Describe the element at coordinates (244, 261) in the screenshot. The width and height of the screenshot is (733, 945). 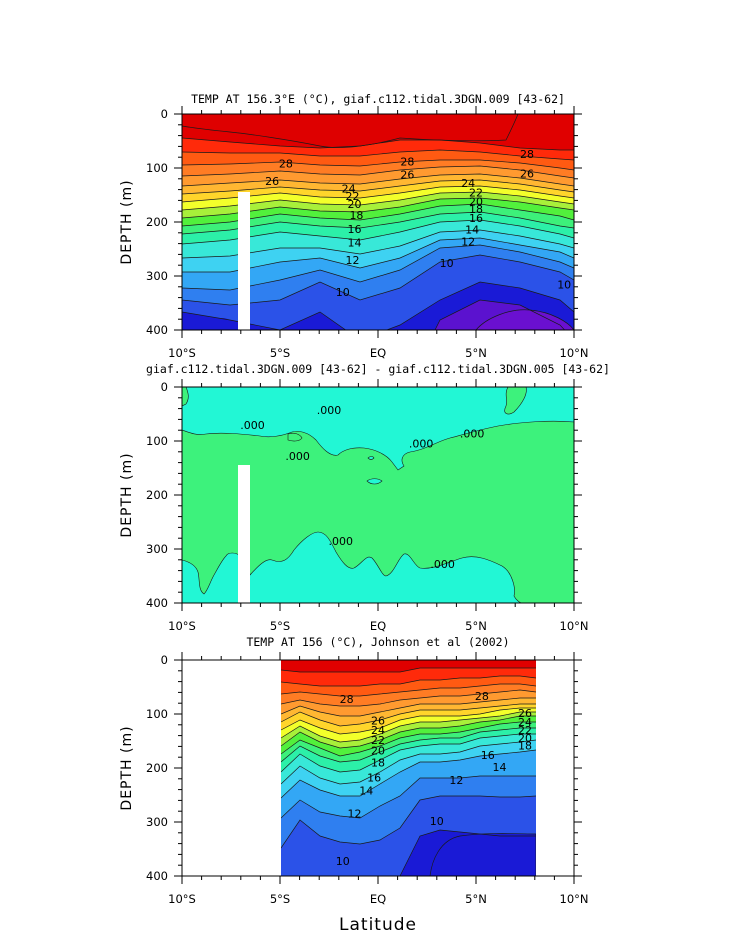
I see `panel1-missing-data-bar` at that location.